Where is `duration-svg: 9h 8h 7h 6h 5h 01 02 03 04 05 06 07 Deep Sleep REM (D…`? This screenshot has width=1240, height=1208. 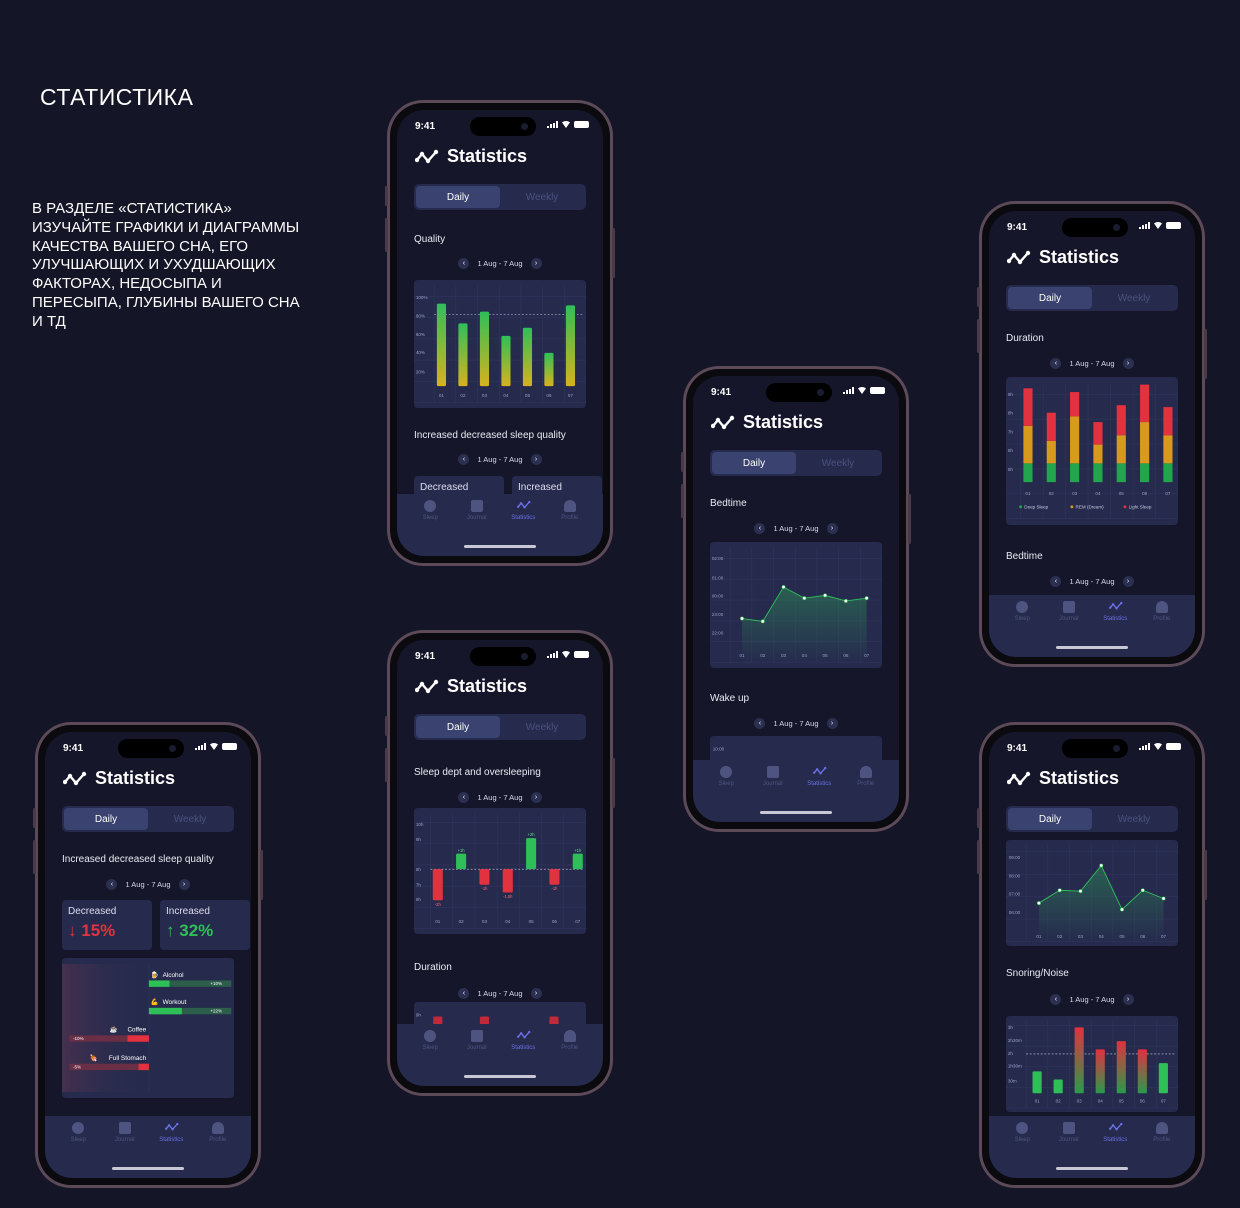 duration-svg: 9h 8h 7h 6h 5h 01 02 03 04 05 06 07 Deep Sleep REM (D… is located at coordinates (1092, 451).